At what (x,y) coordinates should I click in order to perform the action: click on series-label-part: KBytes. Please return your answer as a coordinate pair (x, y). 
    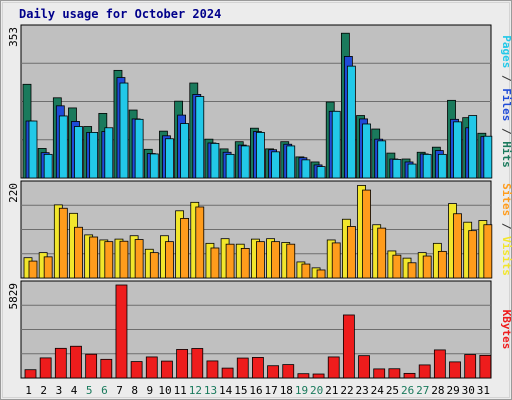
    Looking at the image, I should click on (506, 330).